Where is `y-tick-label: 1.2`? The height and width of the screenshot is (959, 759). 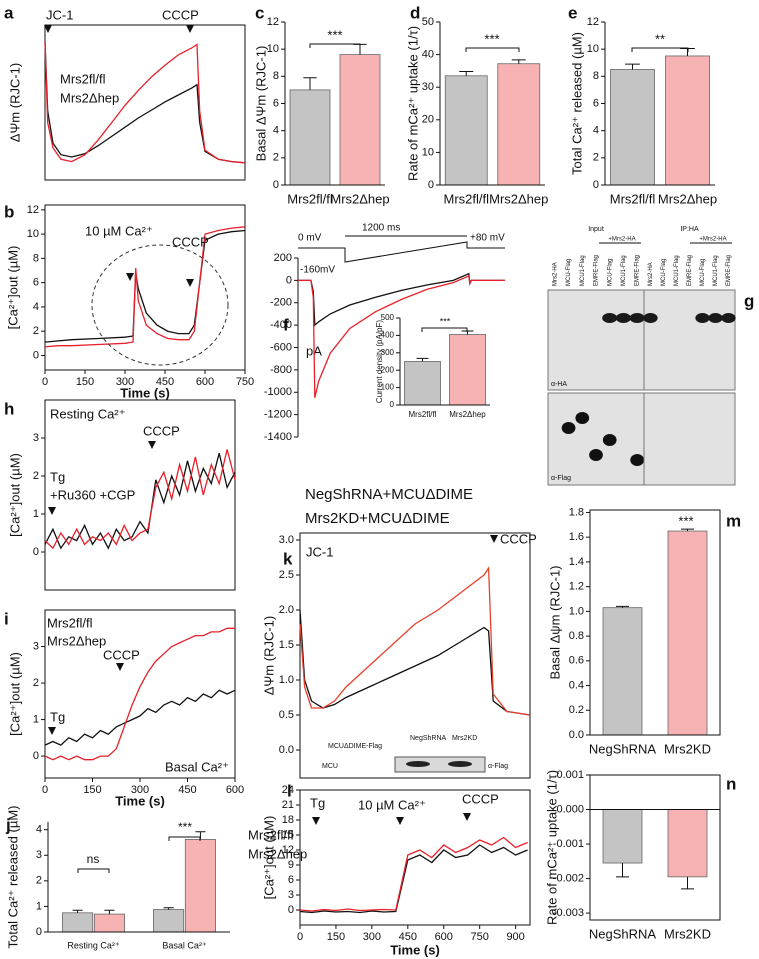
y-tick-label: 1.2 is located at coordinates (576, 587).